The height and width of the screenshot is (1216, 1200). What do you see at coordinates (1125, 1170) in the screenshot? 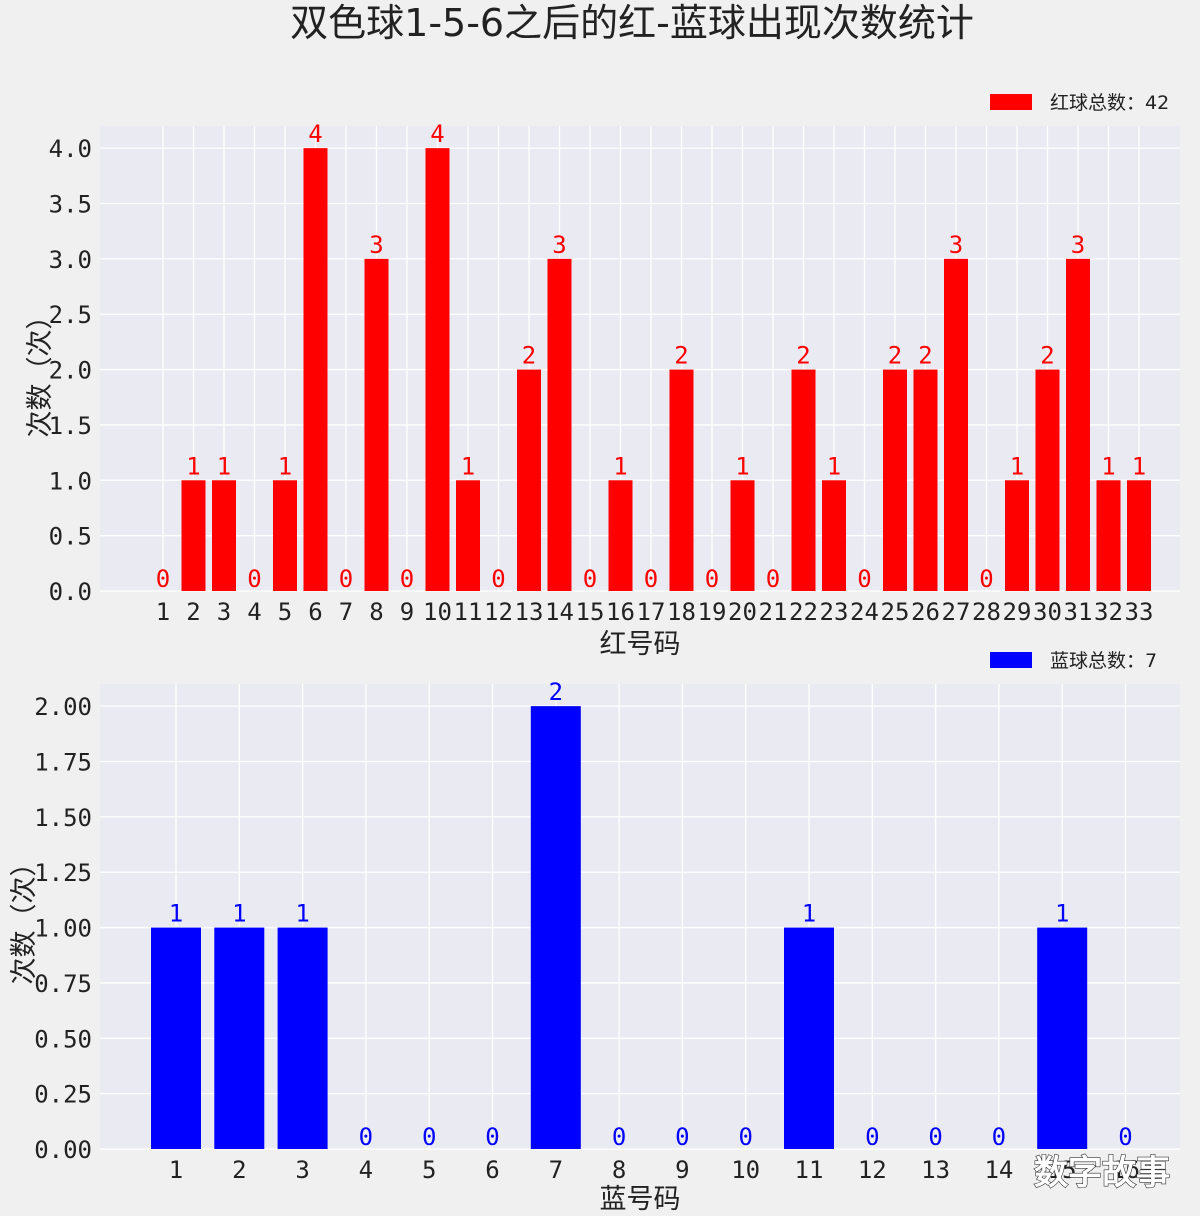
I see `x-tick-label: 16` at bounding box center [1125, 1170].